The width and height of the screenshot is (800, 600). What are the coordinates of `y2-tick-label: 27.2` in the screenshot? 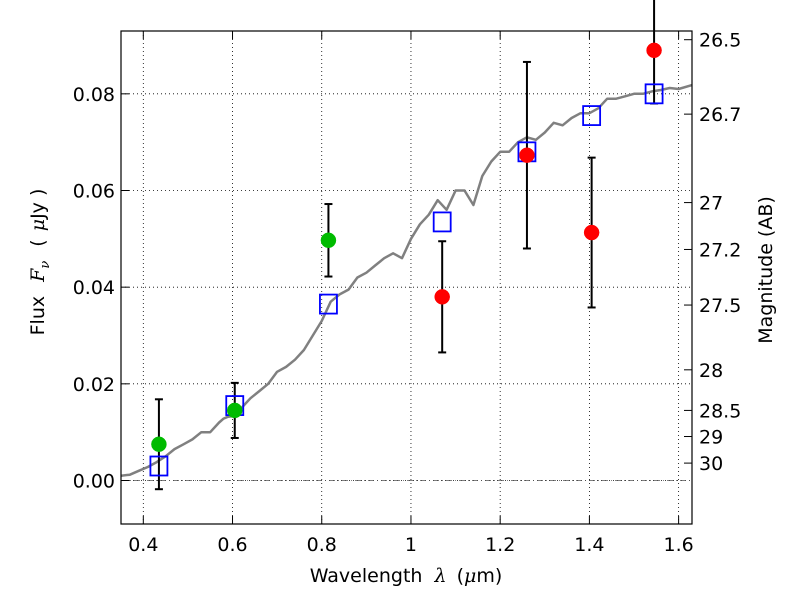 It's located at (720, 250).